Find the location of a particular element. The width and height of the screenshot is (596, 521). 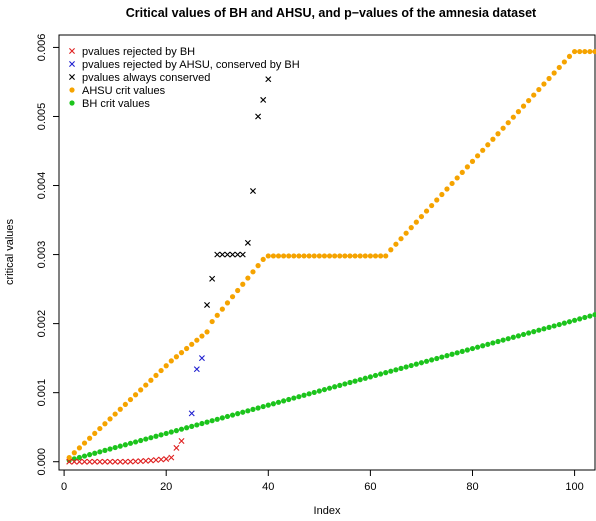

legend-marker is located at coordinates (72, 103).